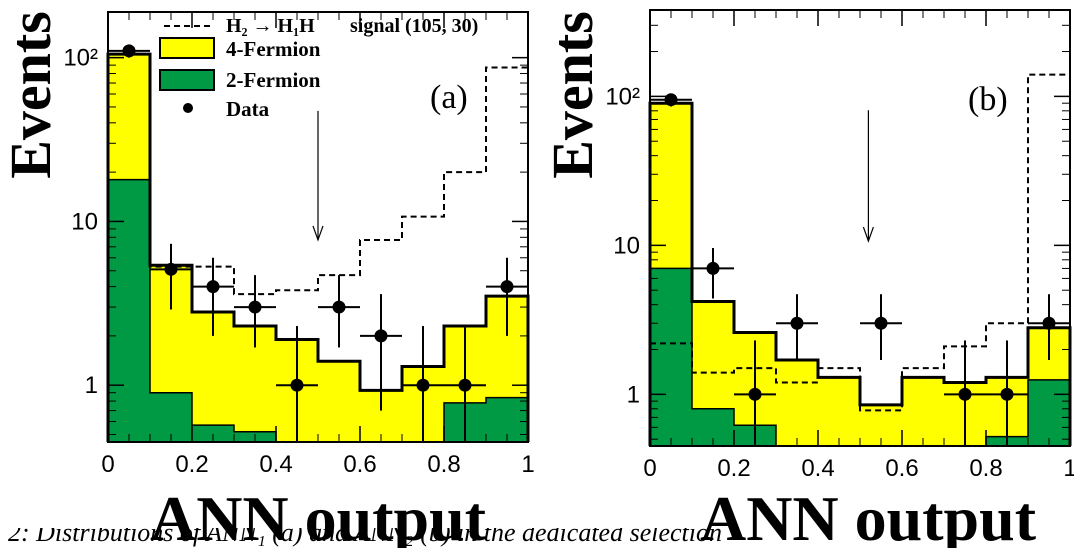  I want to click on legend-signal-extra: signal (105, 30), so click(414, 26).